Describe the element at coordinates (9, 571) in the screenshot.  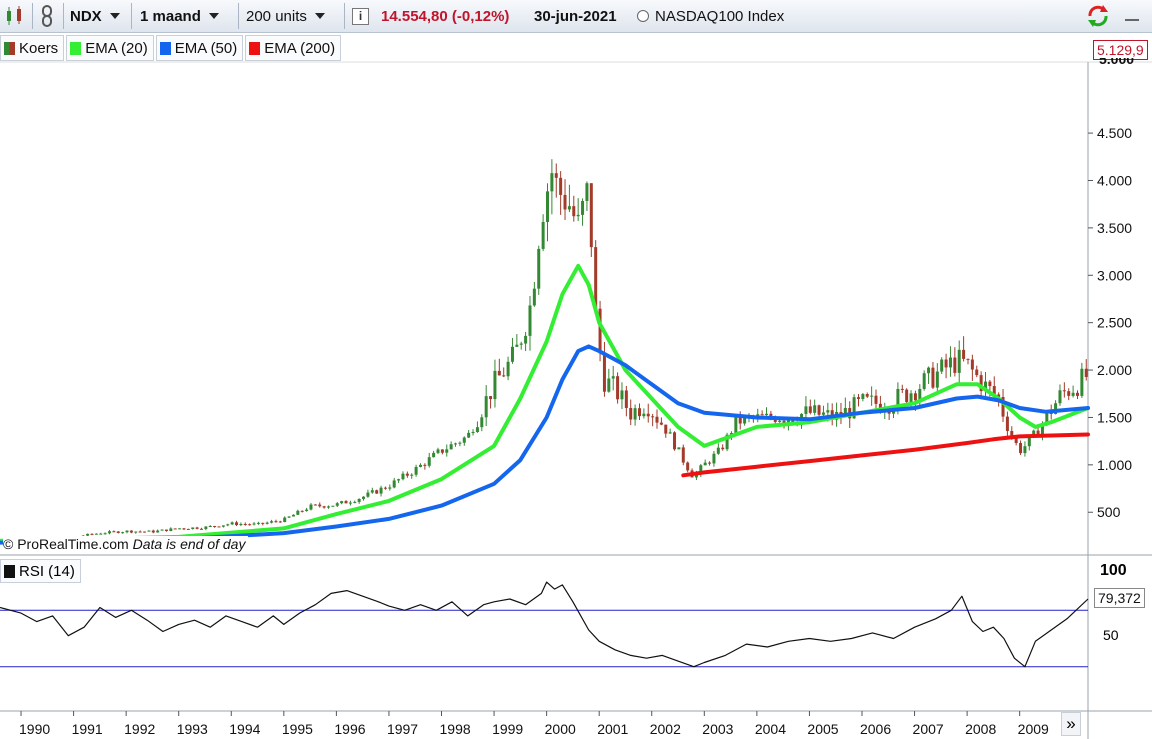
I see `rsi-swatch-icon` at that location.